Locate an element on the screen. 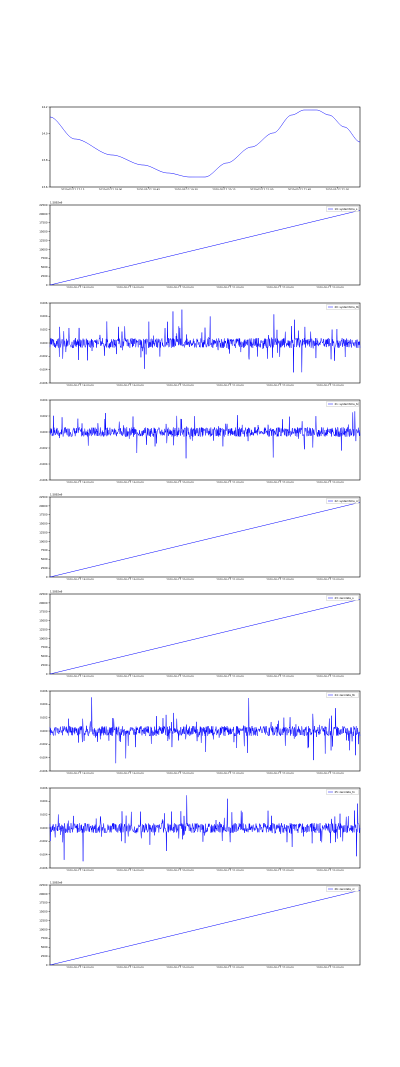  legend-label: 26: zerodata_cr is located at coordinates (345, 889).